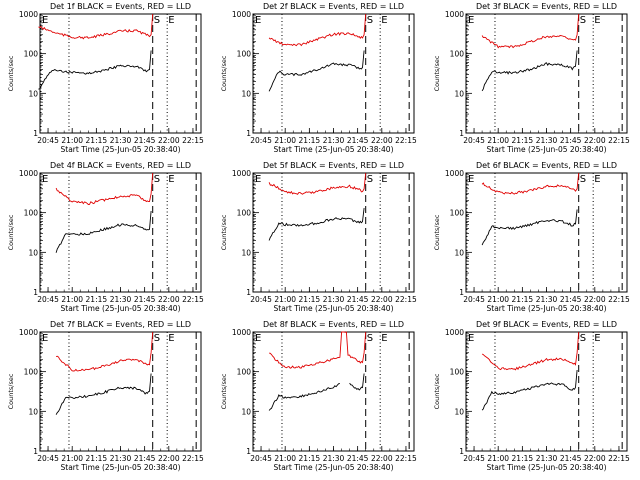 The height and width of the screenshot is (480, 640). I want to click on chart-title: Det 9f BLACK = Events, RED = LLD, so click(546, 324).